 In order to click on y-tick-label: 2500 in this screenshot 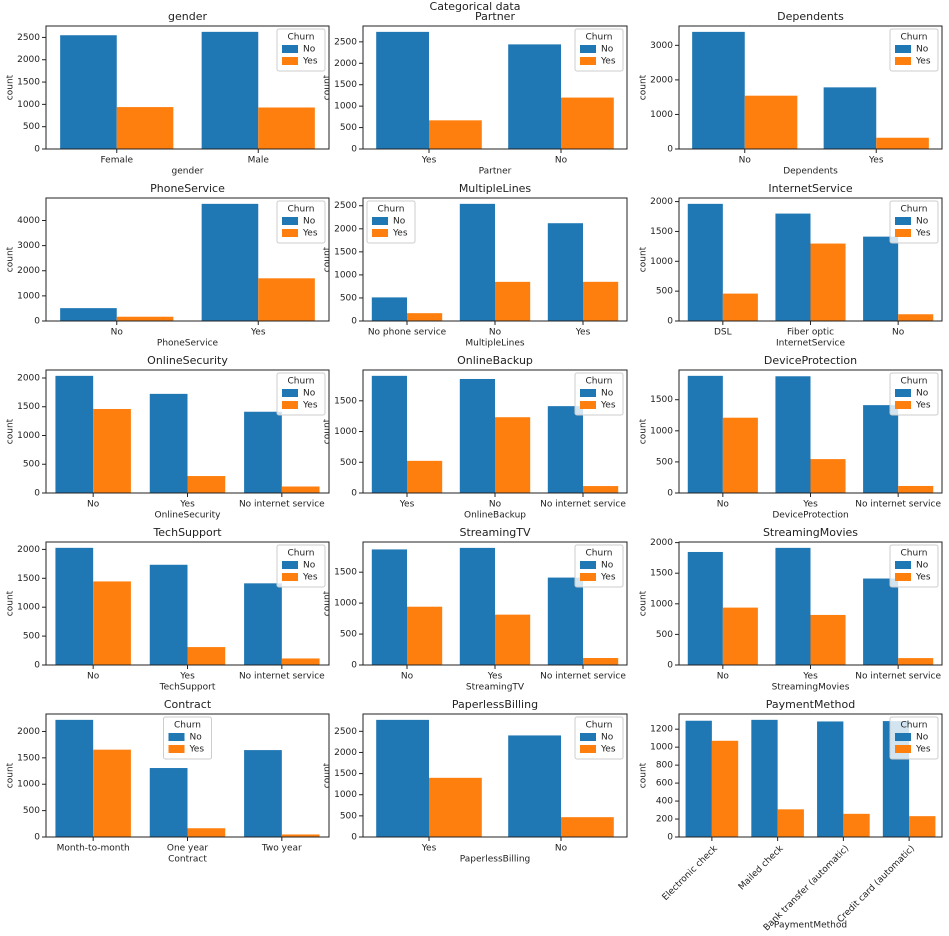, I will do `click(345, 732)`.